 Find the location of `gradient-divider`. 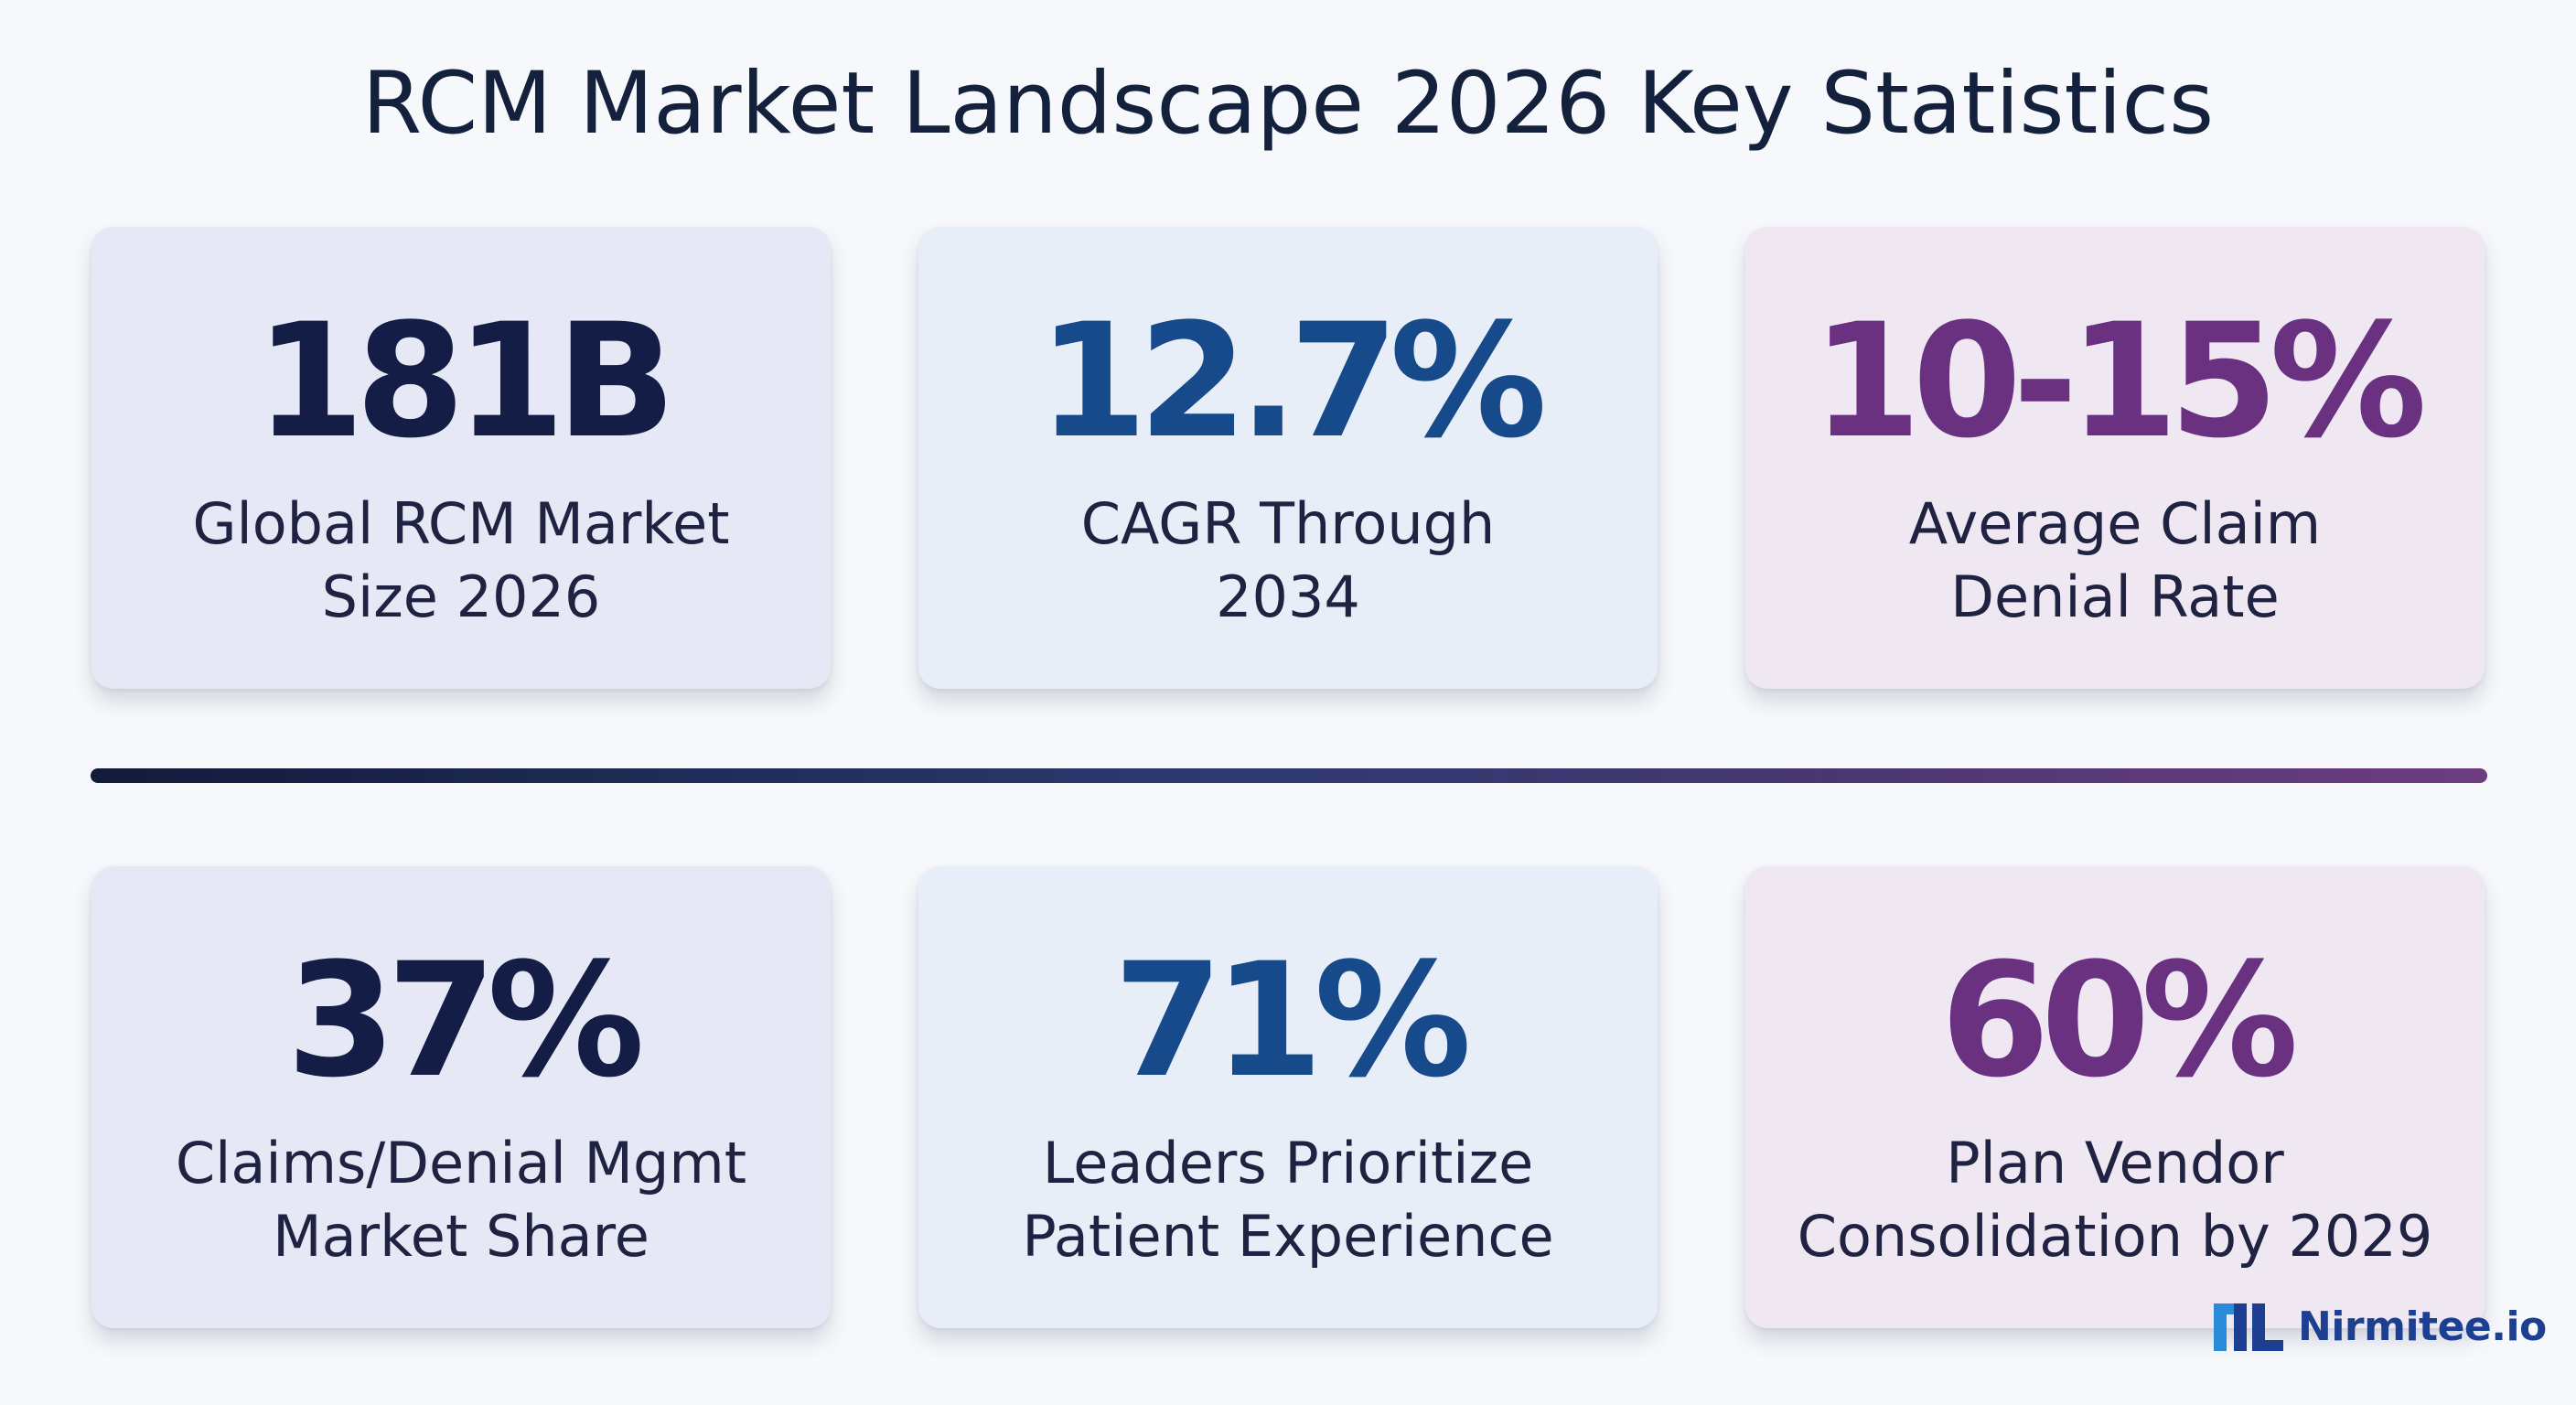

gradient-divider is located at coordinates (1289, 775).